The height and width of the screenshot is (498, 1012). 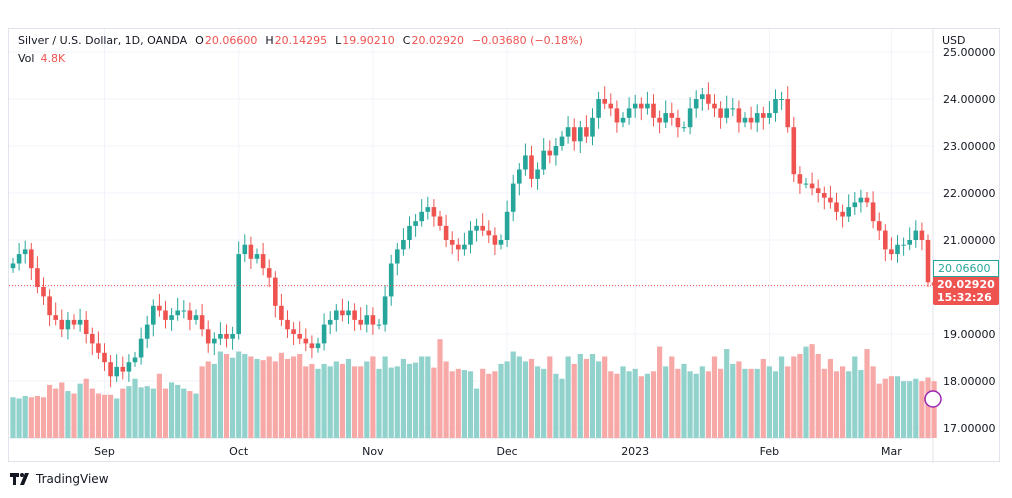 I want to click on price-tick-label: 21.00000, so click(x=969, y=240).